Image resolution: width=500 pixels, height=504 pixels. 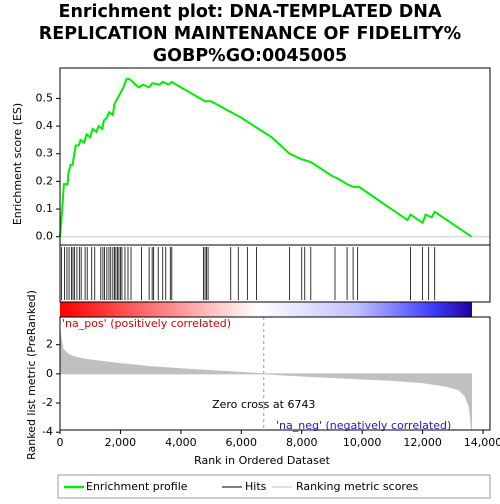 I want to click on title-line: Enrichment plot: DNA-TEMPLATED DNA, so click(x=249, y=12).